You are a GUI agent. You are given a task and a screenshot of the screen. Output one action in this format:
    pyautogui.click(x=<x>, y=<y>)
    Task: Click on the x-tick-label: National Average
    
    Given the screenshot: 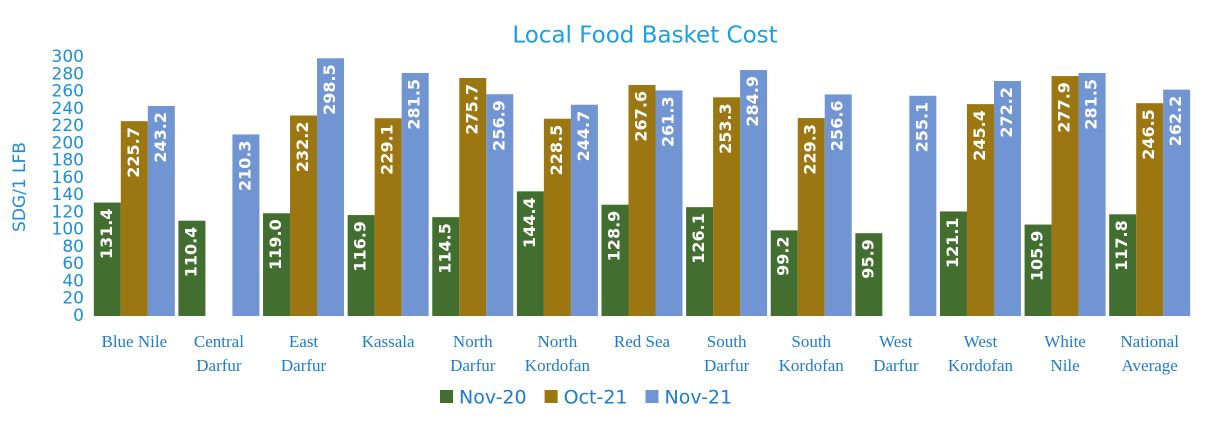 What is the action you would take?
    pyautogui.click(x=1149, y=353)
    